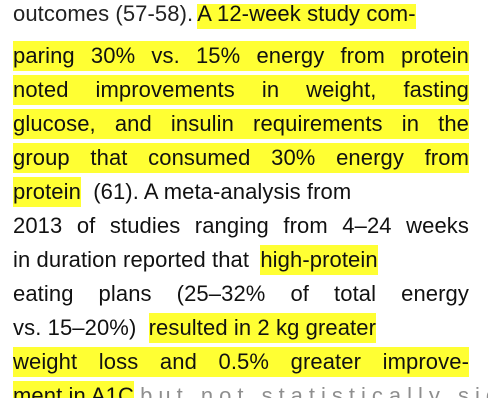 This screenshot has width=488, height=420. Describe the element at coordinates (222, 191) in the screenshot. I see `text-line-6-rest: (61). A meta-analysis from` at that location.